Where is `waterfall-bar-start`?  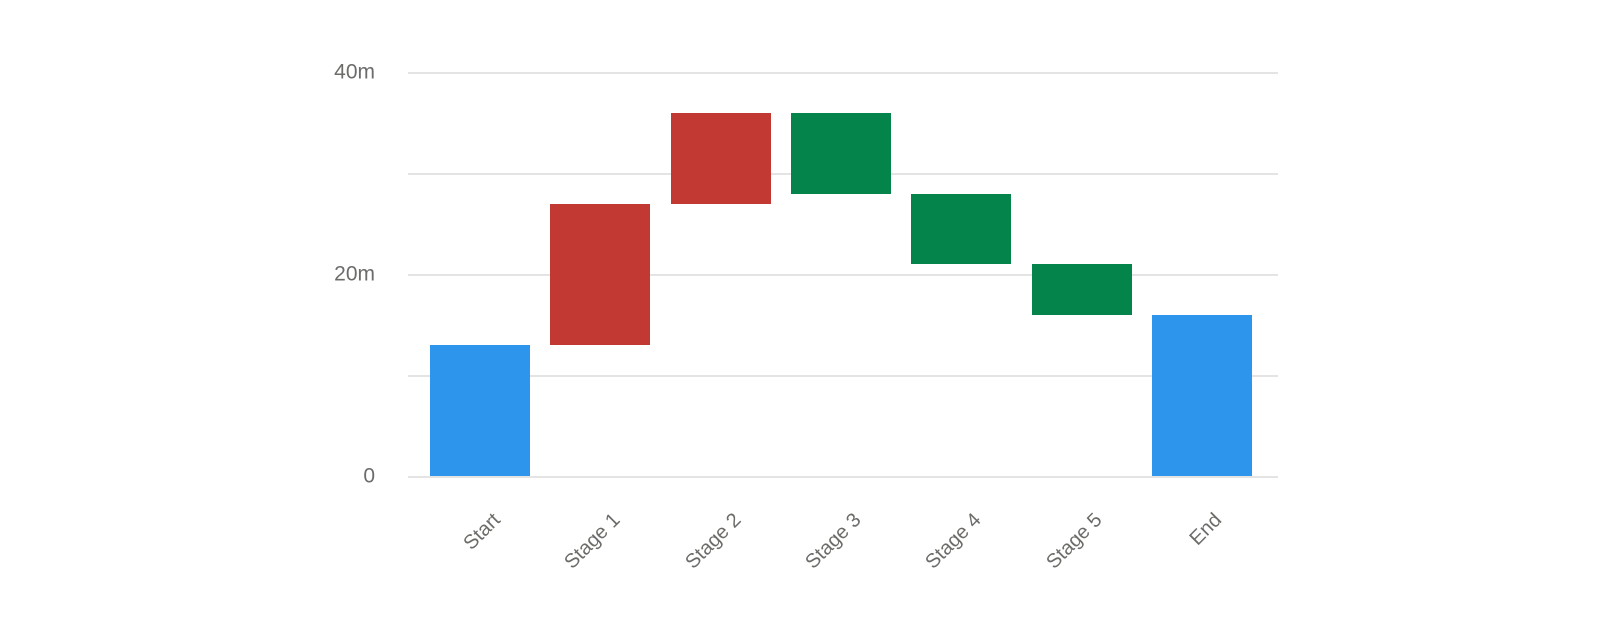 waterfall-bar-start is located at coordinates (480, 411).